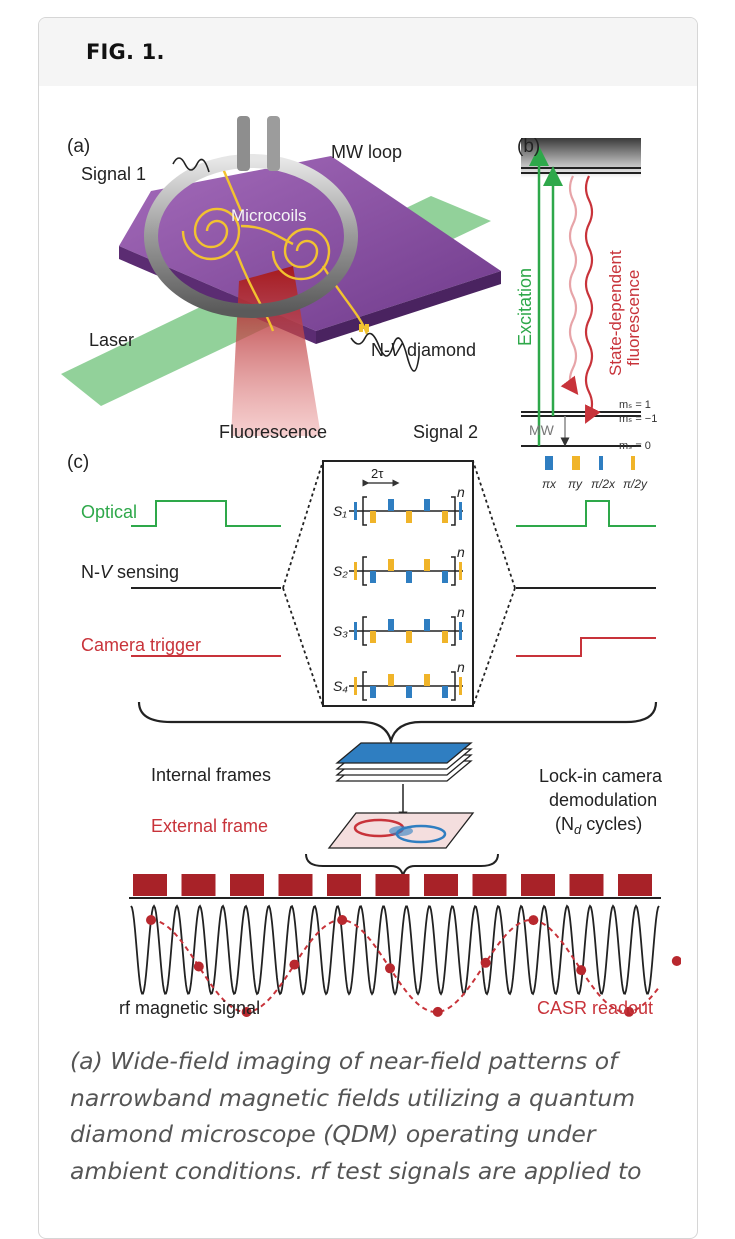 The image size is (735, 1239). Describe the element at coordinates (377, 473) in the screenshot. I see `two-tau-label: 2τ` at that location.